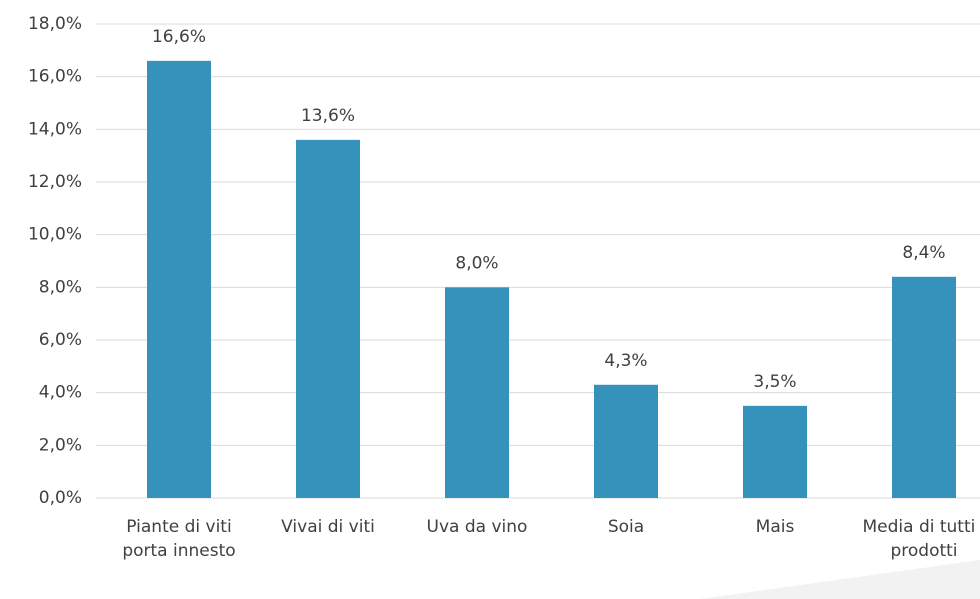 This screenshot has width=980, height=599. What do you see at coordinates (60, 340) in the screenshot?
I see `y-tick-label: 6,0%` at bounding box center [60, 340].